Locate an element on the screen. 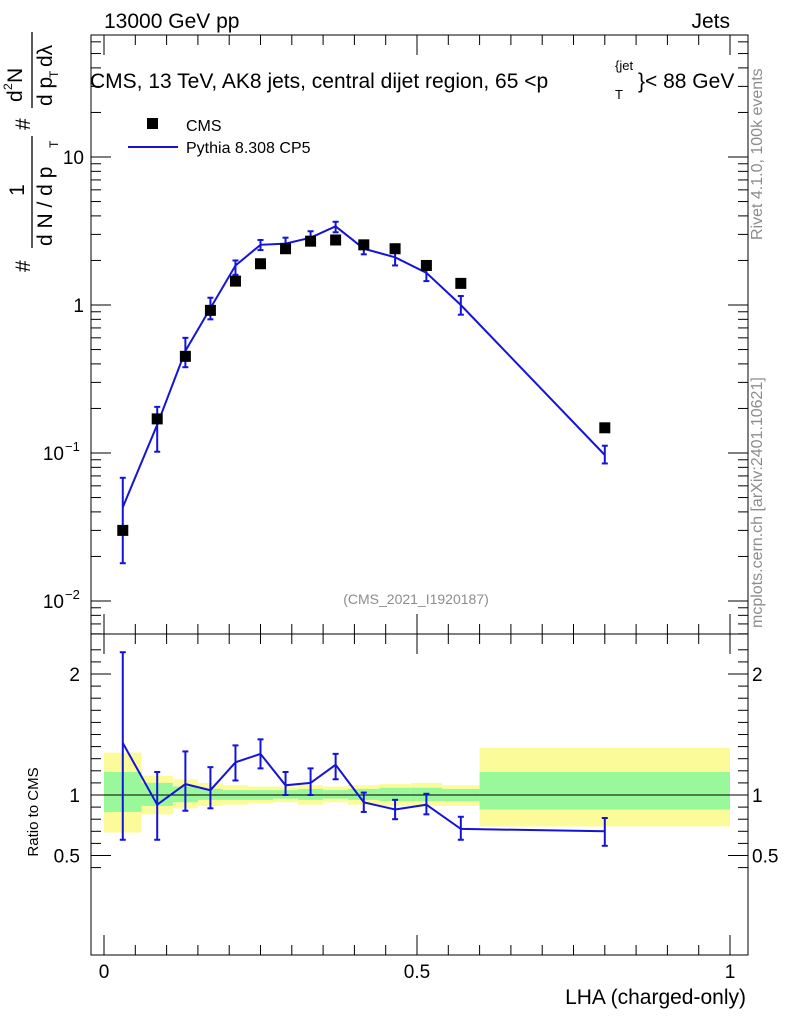  ylabel-frac-den-sub: T is located at coordinates (54, 144).